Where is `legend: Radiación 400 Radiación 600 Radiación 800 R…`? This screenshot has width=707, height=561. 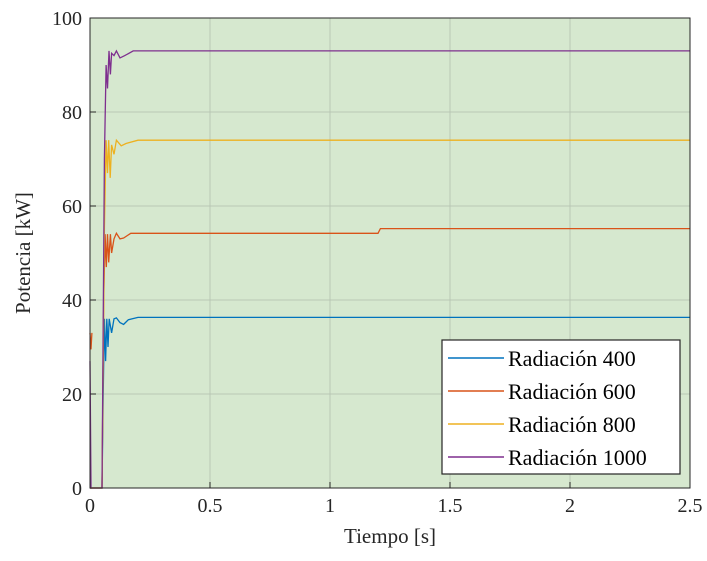
legend: Radiación 400 Radiación 600 Radiación 800 R… is located at coordinates (561, 407).